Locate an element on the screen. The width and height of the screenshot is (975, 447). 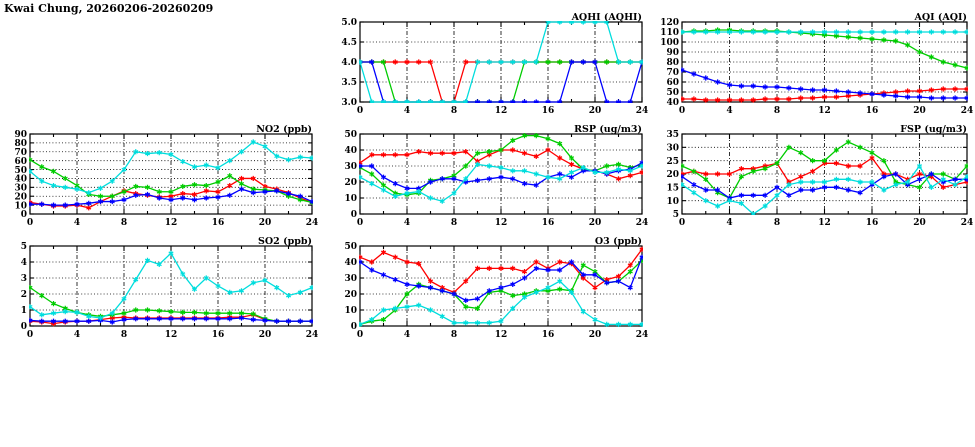
series-line-blue is located at coordinates (824, 84).